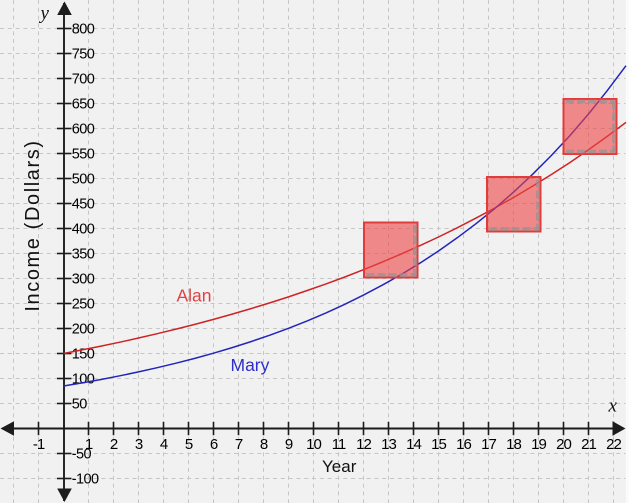 The height and width of the screenshot is (503, 629). Describe the element at coordinates (89, 444) in the screenshot. I see `svg-text: 1` at that location.